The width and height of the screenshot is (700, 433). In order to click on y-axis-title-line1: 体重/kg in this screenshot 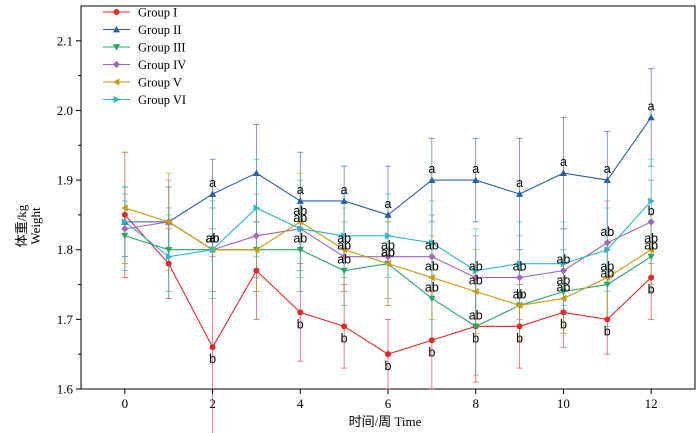, I will do `click(21, 225)`.